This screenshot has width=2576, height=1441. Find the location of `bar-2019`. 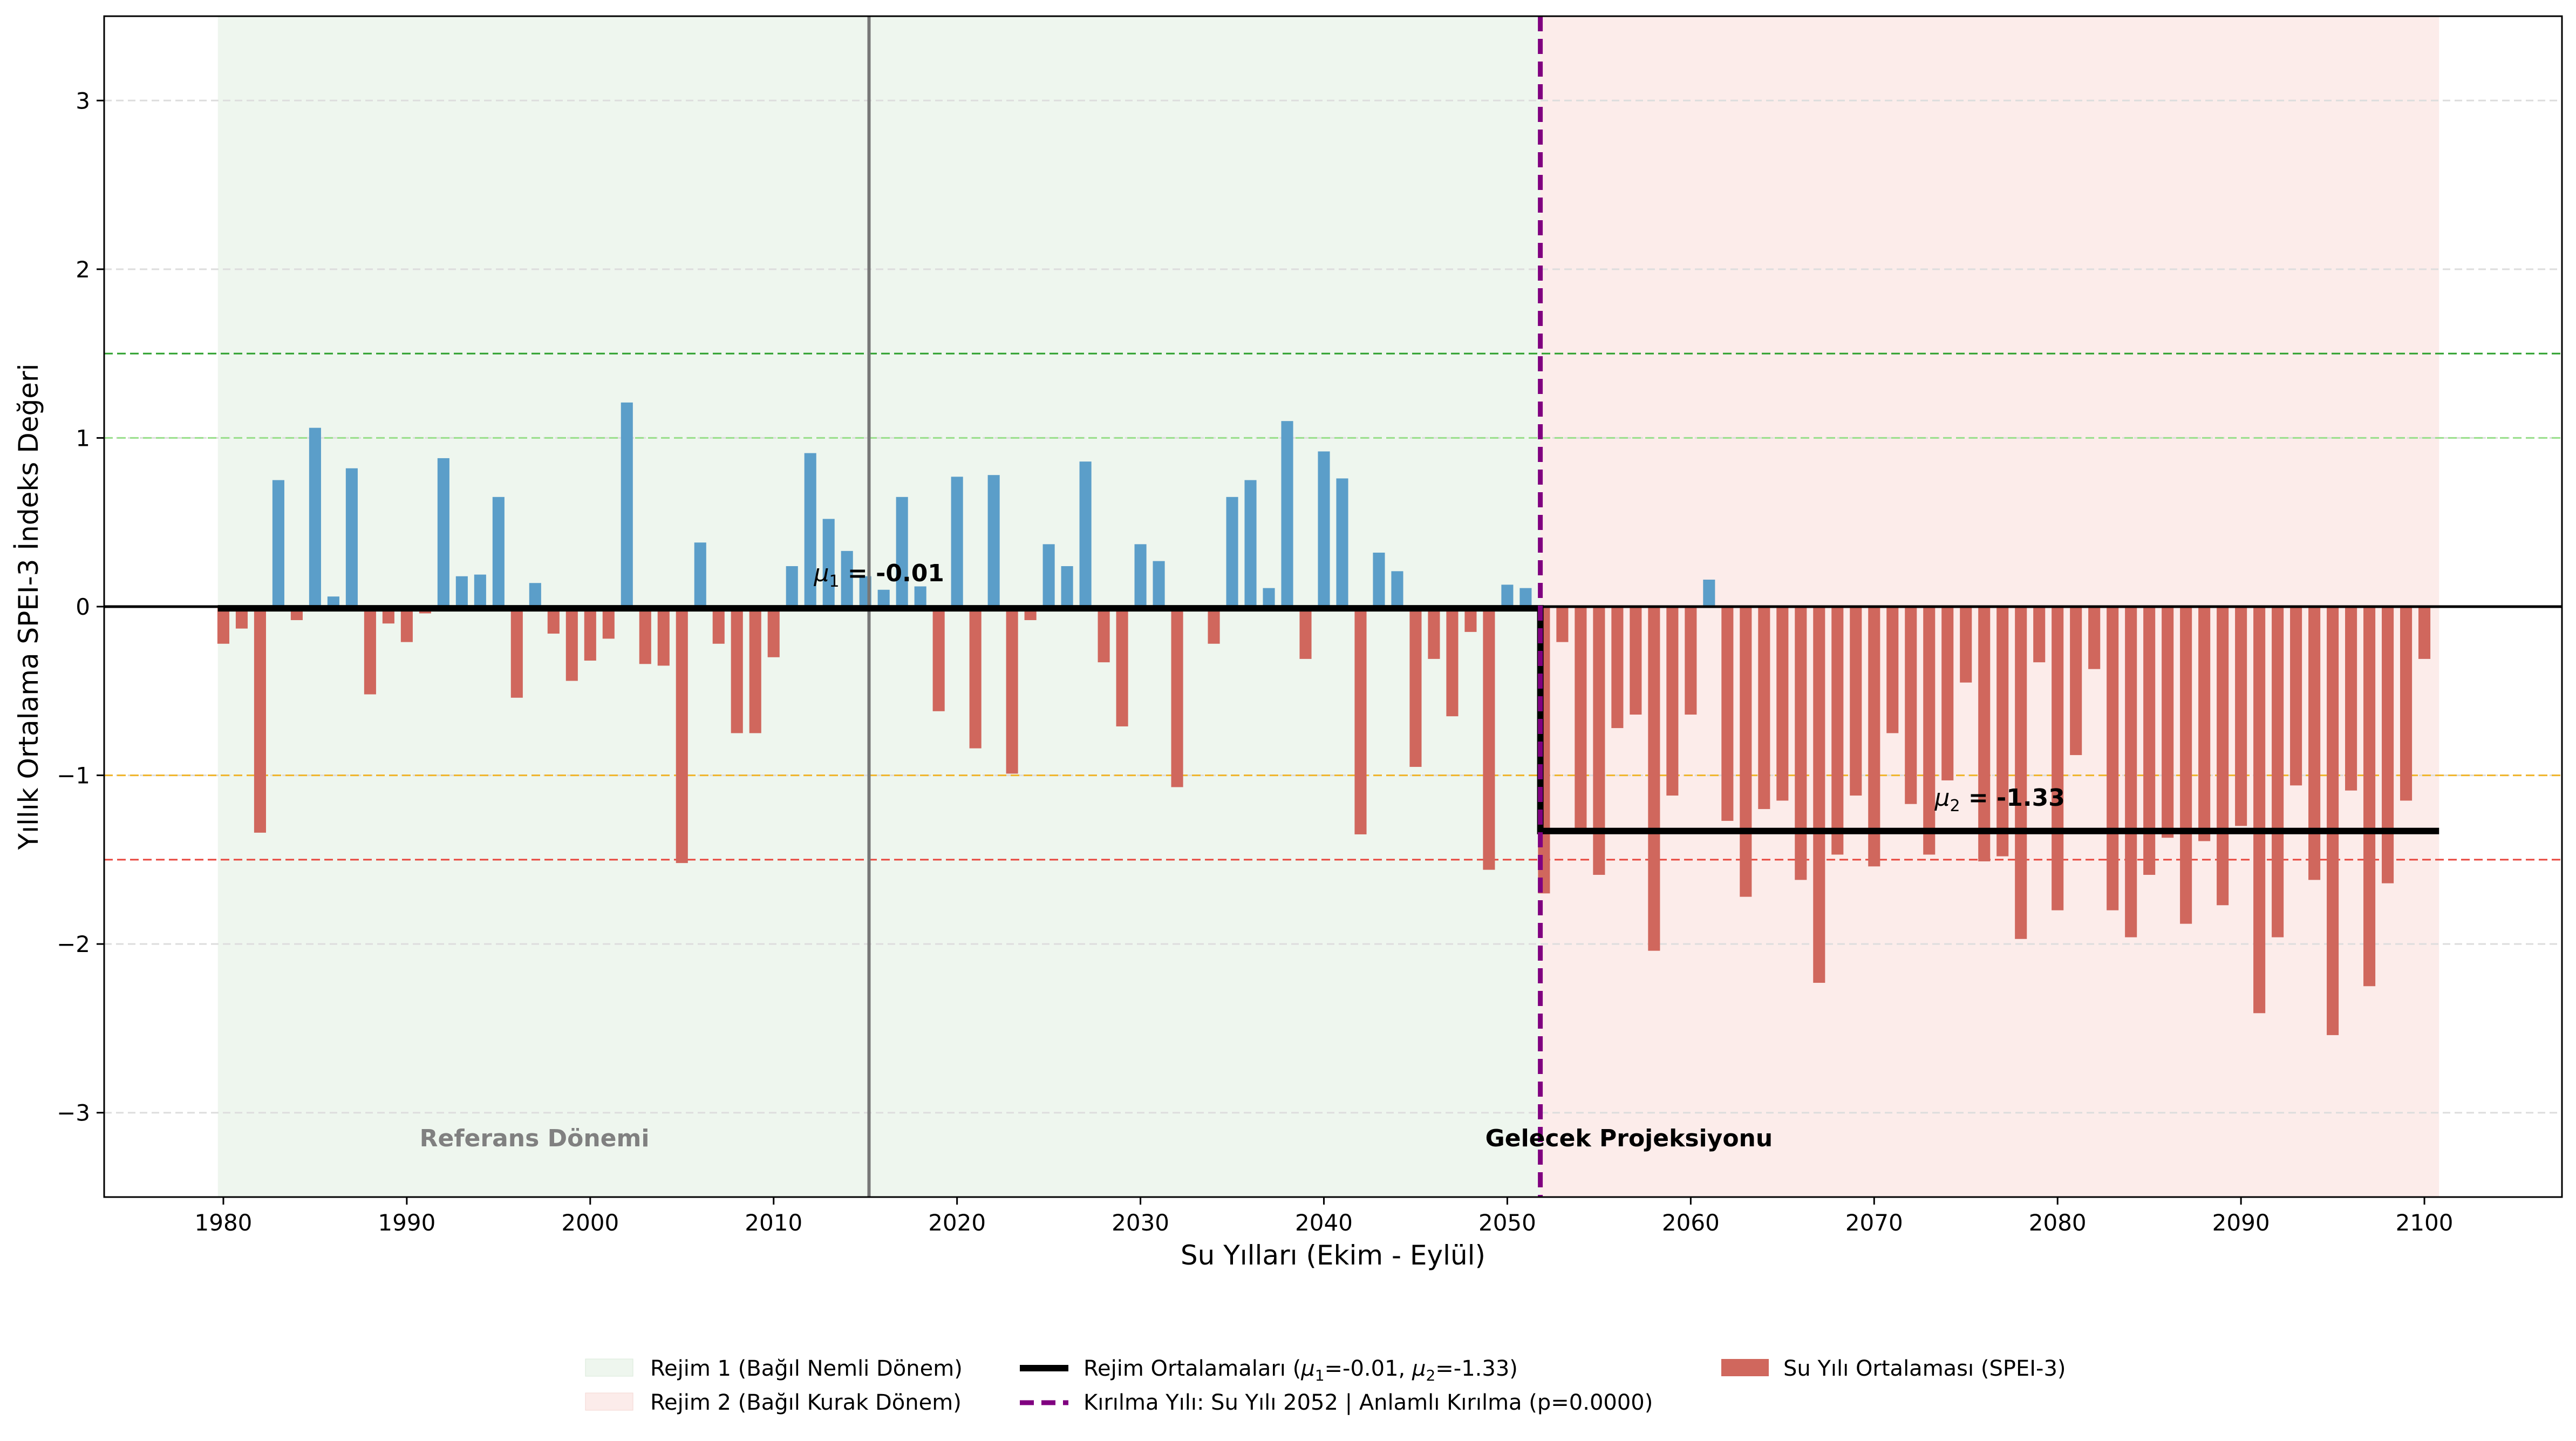

bar-2019 is located at coordinates (938, 659).